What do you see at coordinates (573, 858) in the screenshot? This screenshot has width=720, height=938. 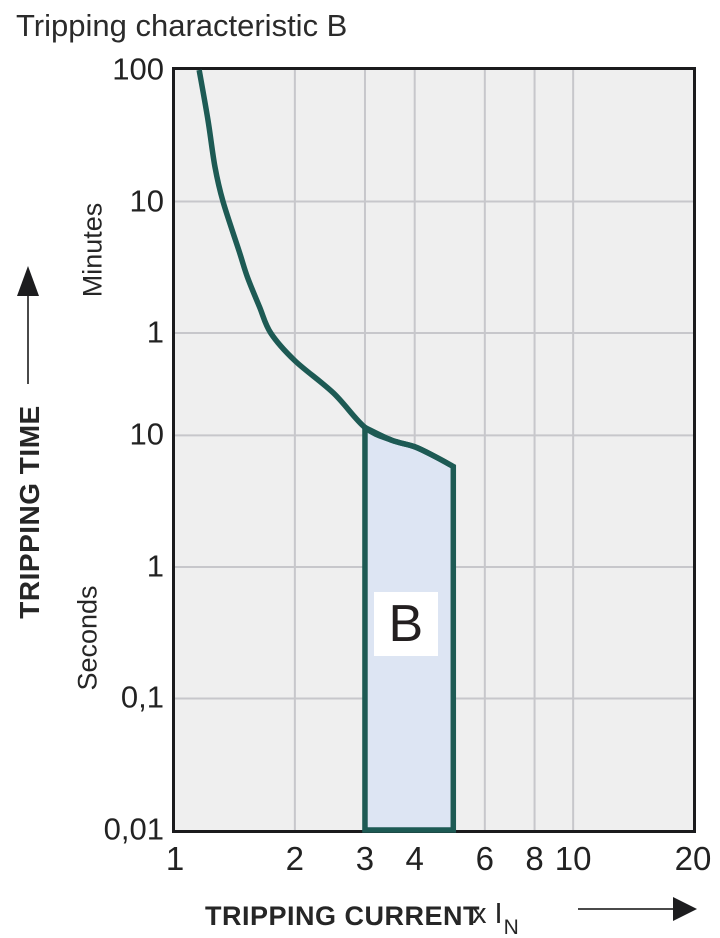 I see `x-tick-label: 10` at bounding box center [573, 858].